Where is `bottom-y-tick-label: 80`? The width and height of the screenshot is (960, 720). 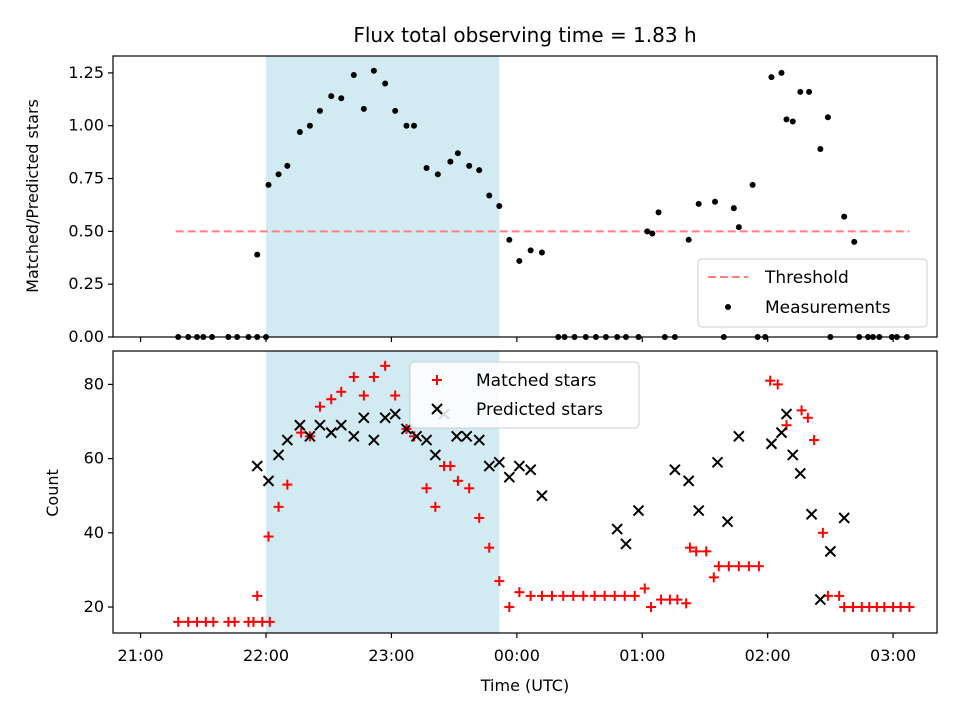 bottom-y-tick-label: 80 is located at coordinates (94, 383).